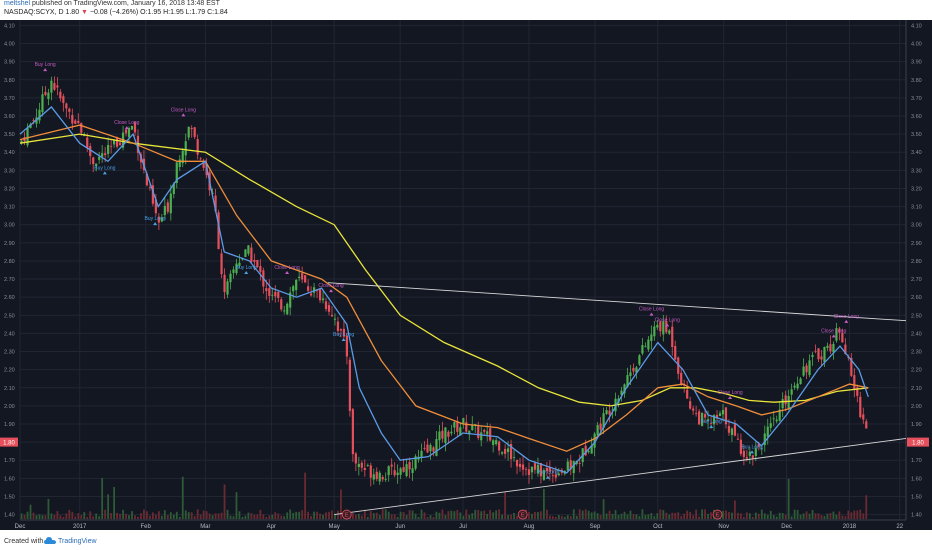 The height and width of the screenshot is (550, 932). I want to click on x-tick-label: Sep, so click(595, 527).